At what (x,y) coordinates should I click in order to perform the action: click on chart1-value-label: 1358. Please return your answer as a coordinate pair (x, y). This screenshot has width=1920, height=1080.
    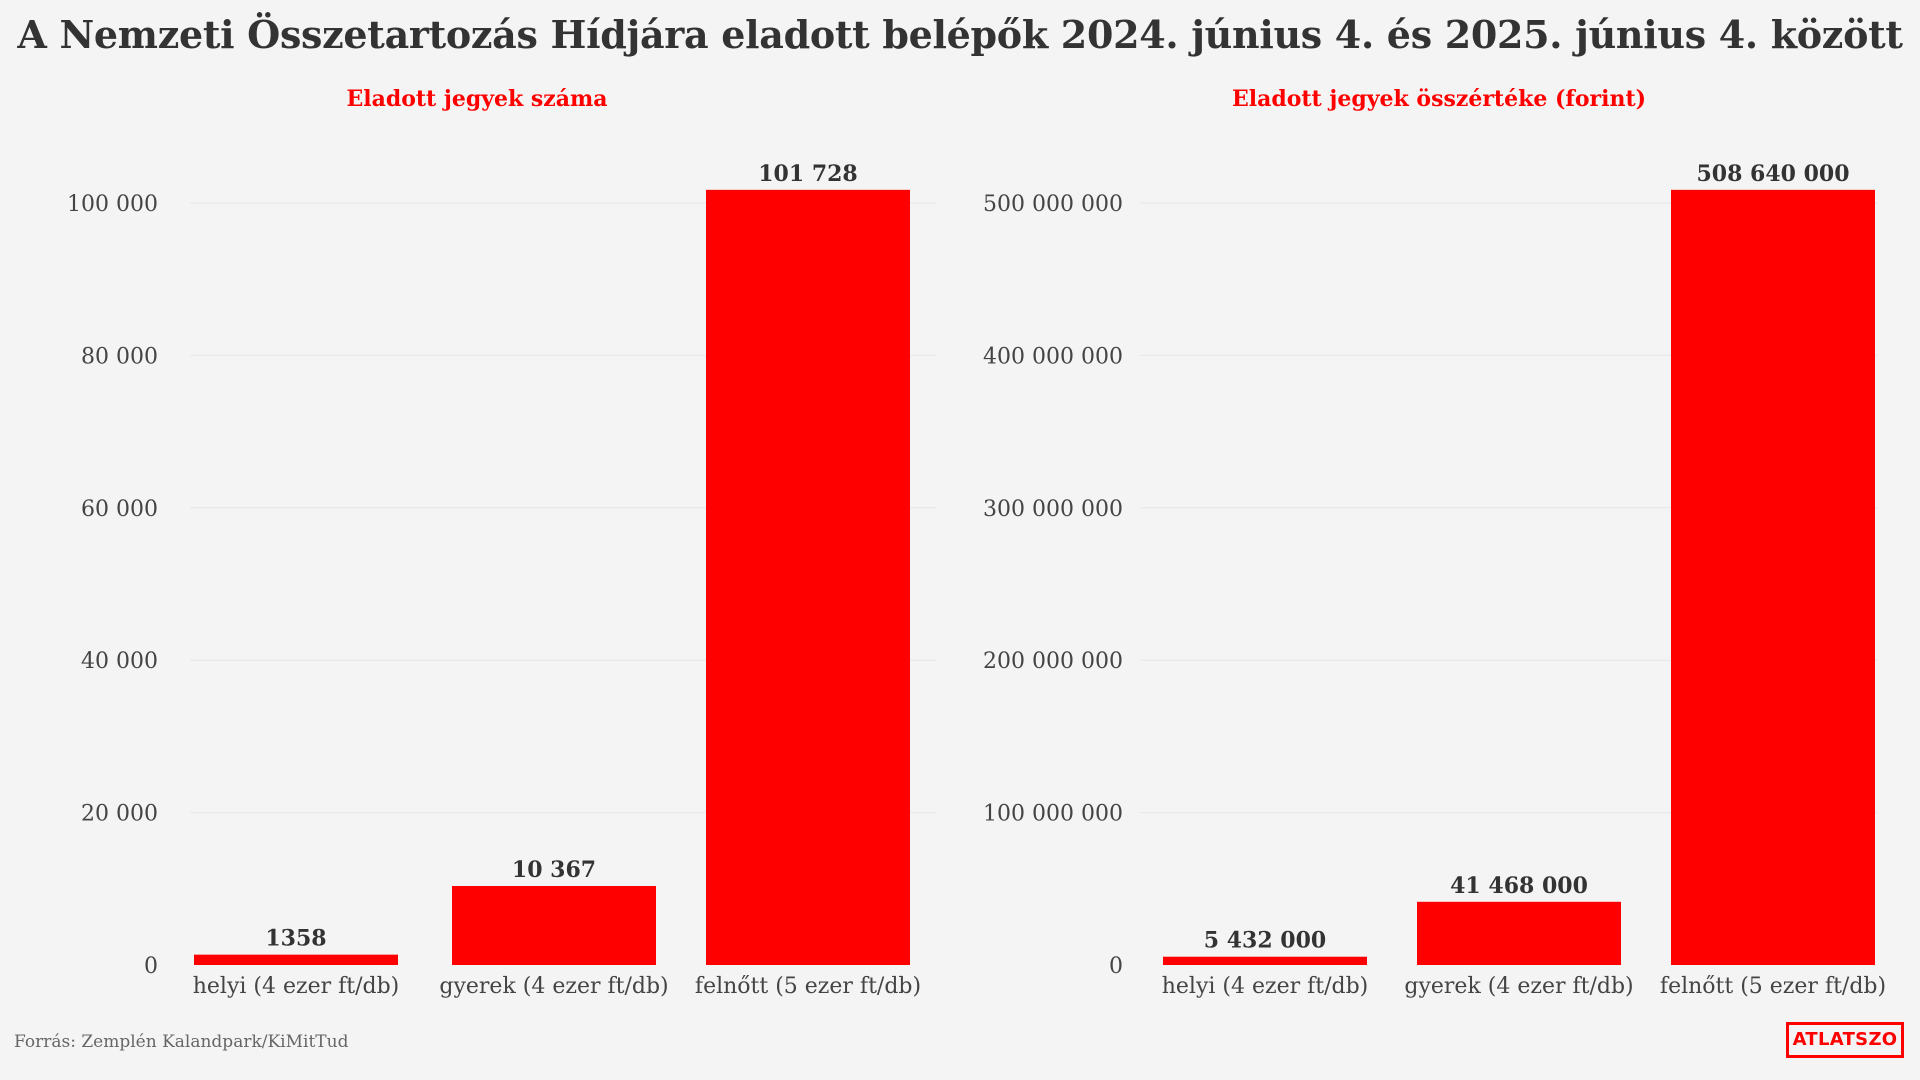
    Looking at the image, I should click on (295, 939).